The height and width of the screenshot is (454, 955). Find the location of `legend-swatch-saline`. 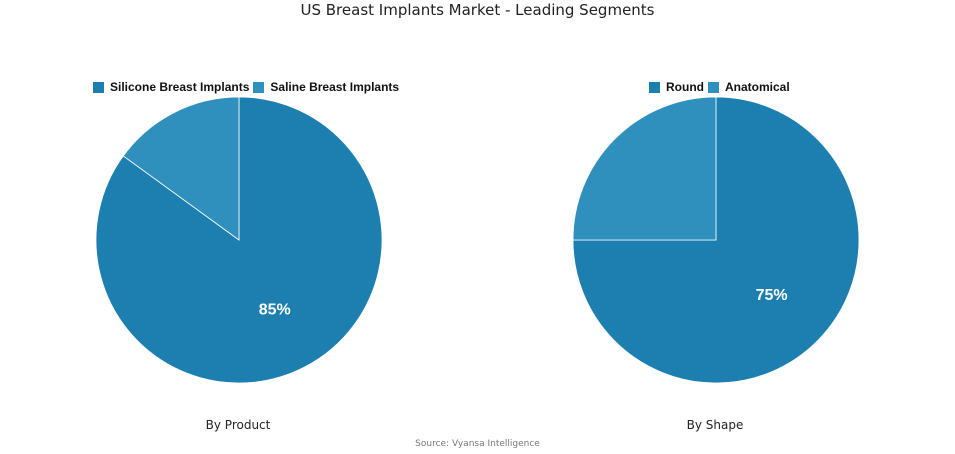

legend-swatch-saline is located at coordinates (259, 87).